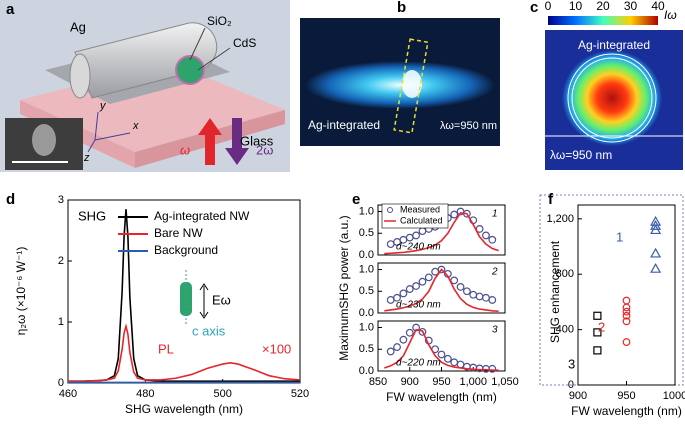 Image resolution: width=685 pixels, height=429 pixels. What do you see at coordinates (494, 272) in the screenshot?
I see `annotation: 2` at bounding box center [494, 272].